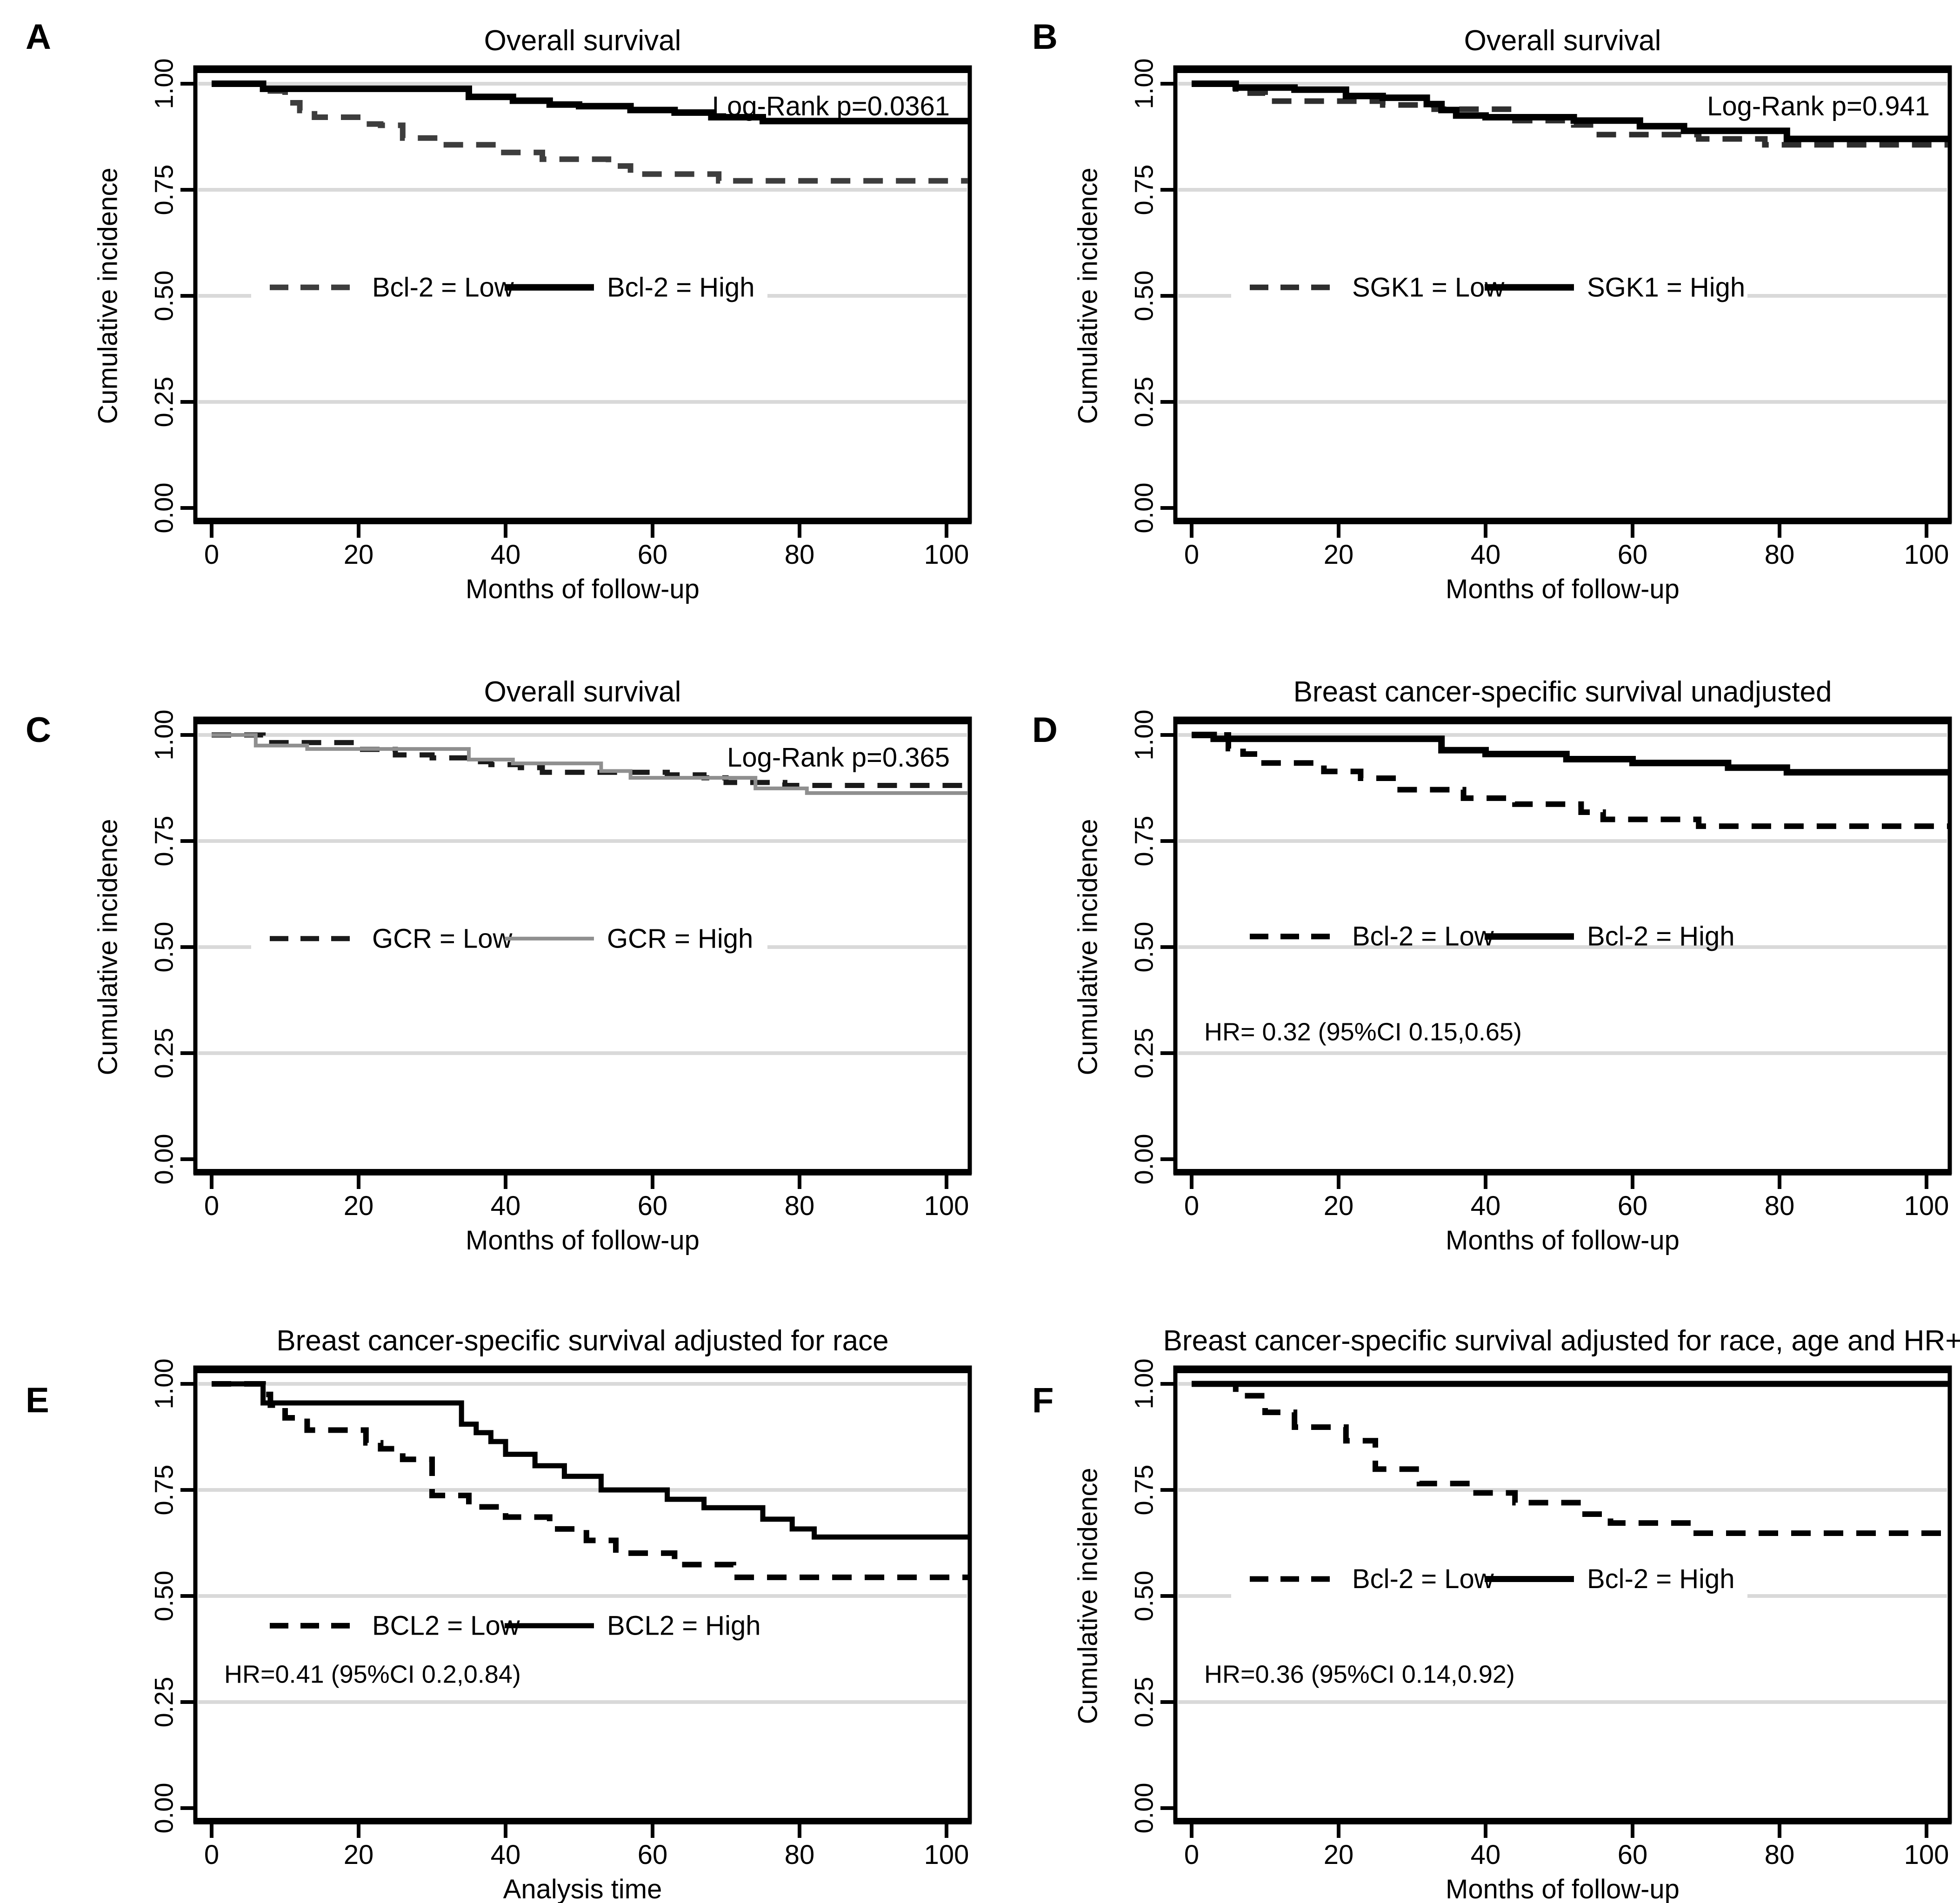 The width and height of the screenshot is (1960, 1903). Describe the element at coordinates (683, 1626) in the screenshot. I see `legend-label-high: BCL2 = High` at that location.